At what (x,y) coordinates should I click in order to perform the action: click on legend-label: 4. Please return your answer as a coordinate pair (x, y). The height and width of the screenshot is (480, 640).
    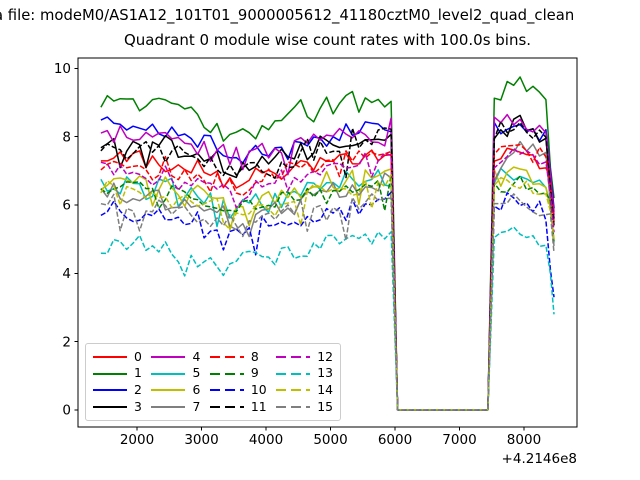
    Looking at the image, I should click on (196, 356).